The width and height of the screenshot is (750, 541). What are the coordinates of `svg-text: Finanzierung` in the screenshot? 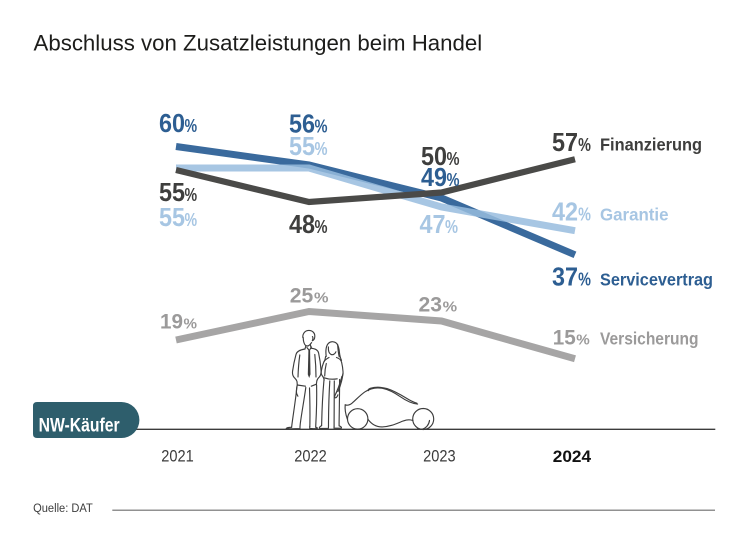 It's located at (651, 145).